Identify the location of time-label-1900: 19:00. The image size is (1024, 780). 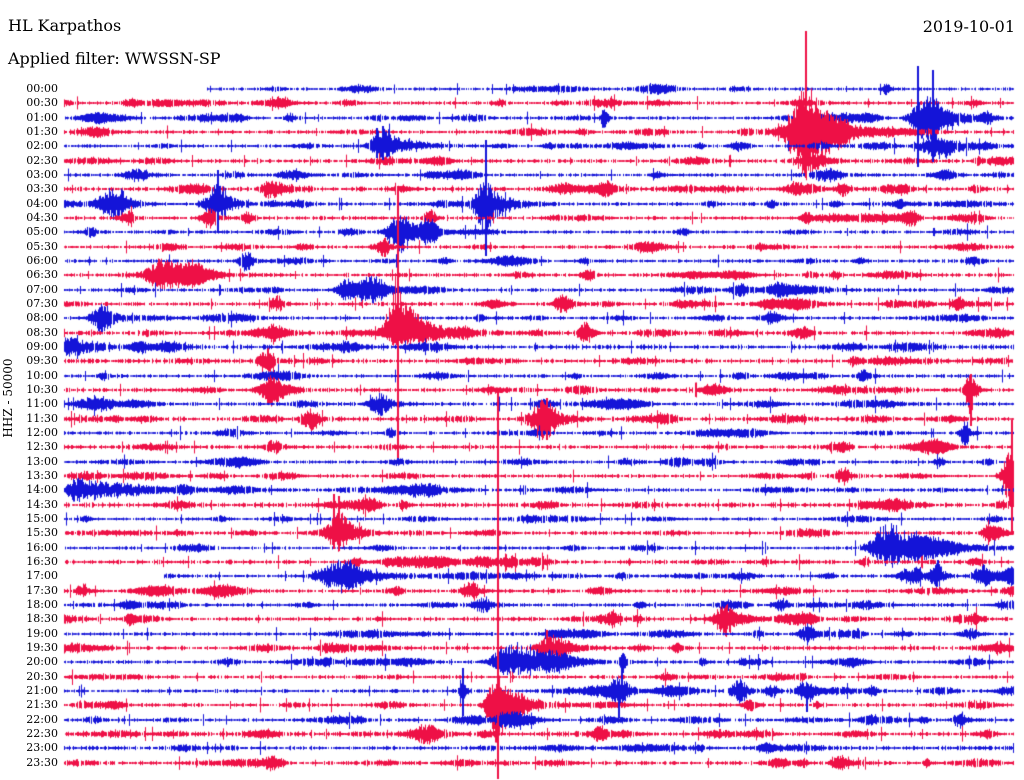
(42, 633).